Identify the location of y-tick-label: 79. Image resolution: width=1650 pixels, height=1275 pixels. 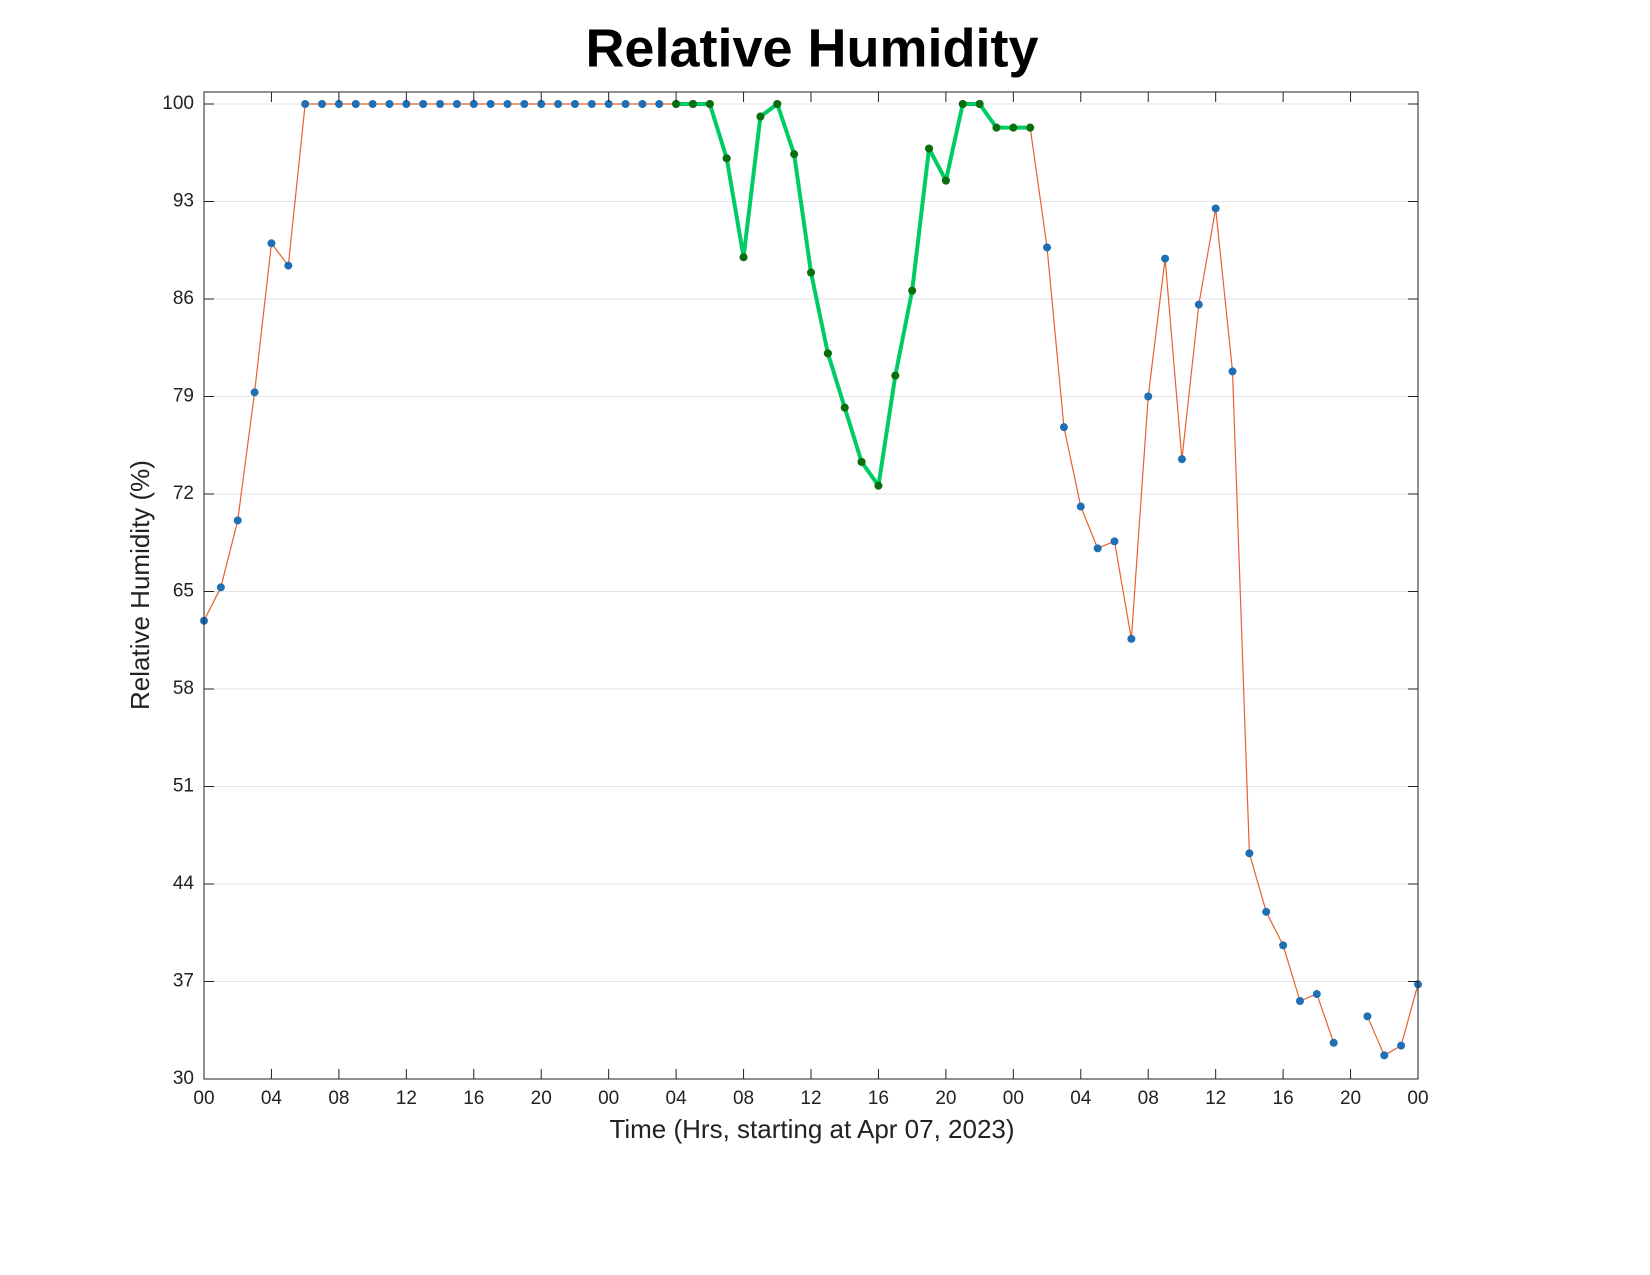
(183, 396).